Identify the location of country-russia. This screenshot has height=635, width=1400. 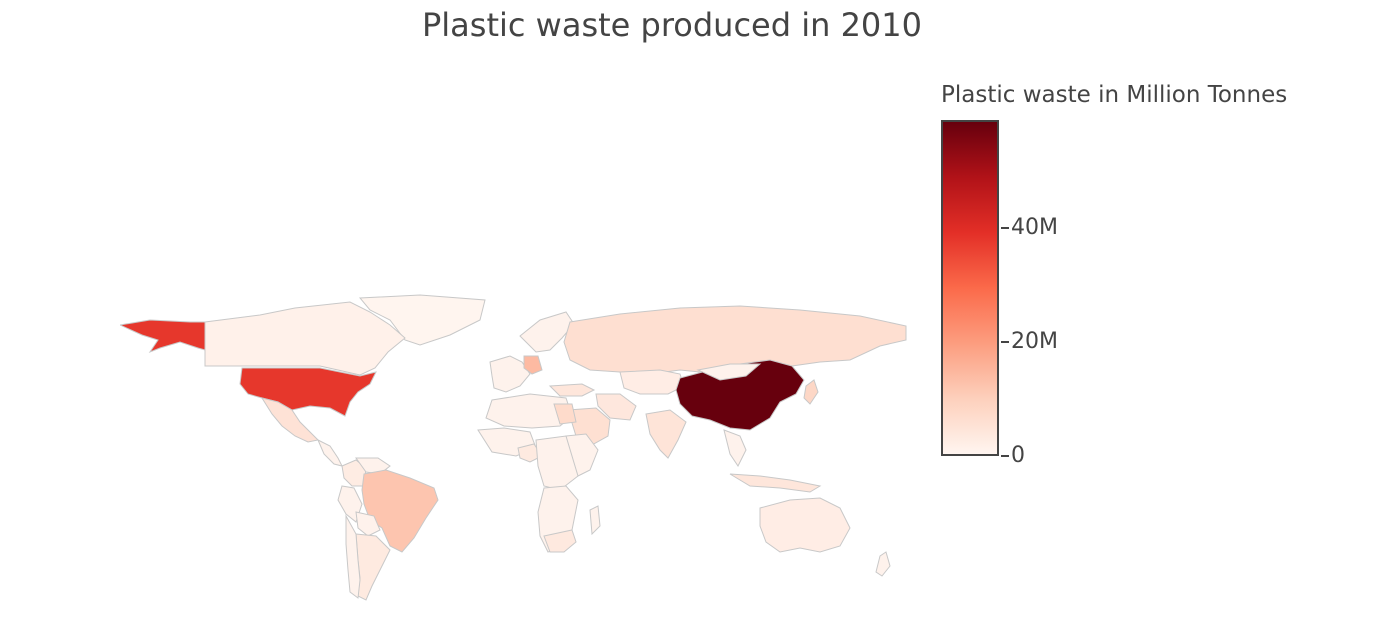
(735, 340).